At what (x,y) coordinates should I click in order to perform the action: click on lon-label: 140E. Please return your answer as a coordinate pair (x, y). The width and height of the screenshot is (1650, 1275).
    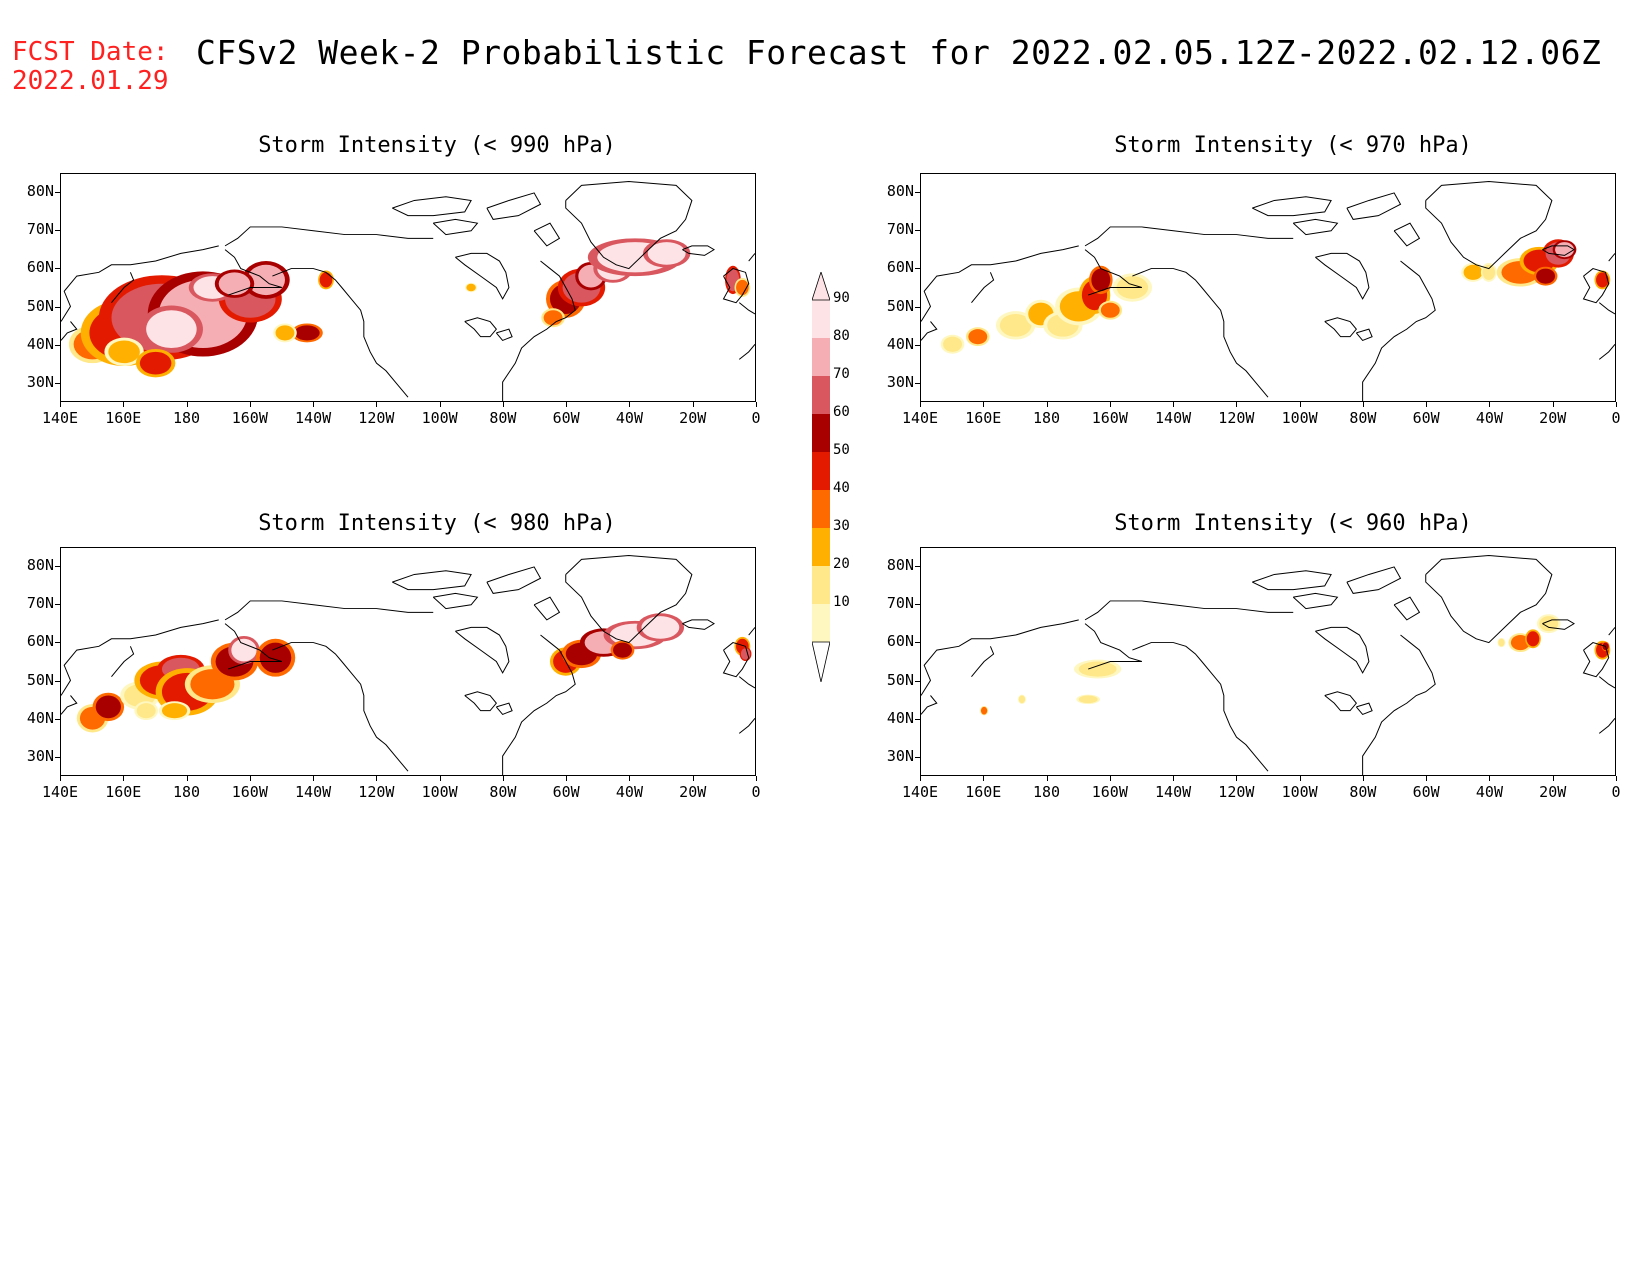
    Looking at the image, I should click on (60, 792).